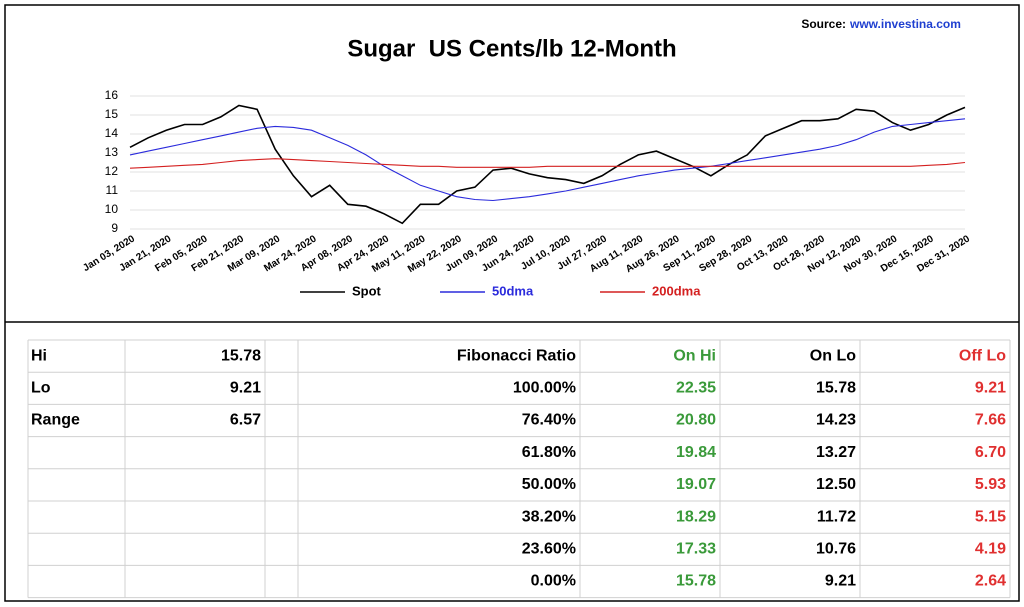  I want to click on table-cell: 19.84, so click(696, 452).